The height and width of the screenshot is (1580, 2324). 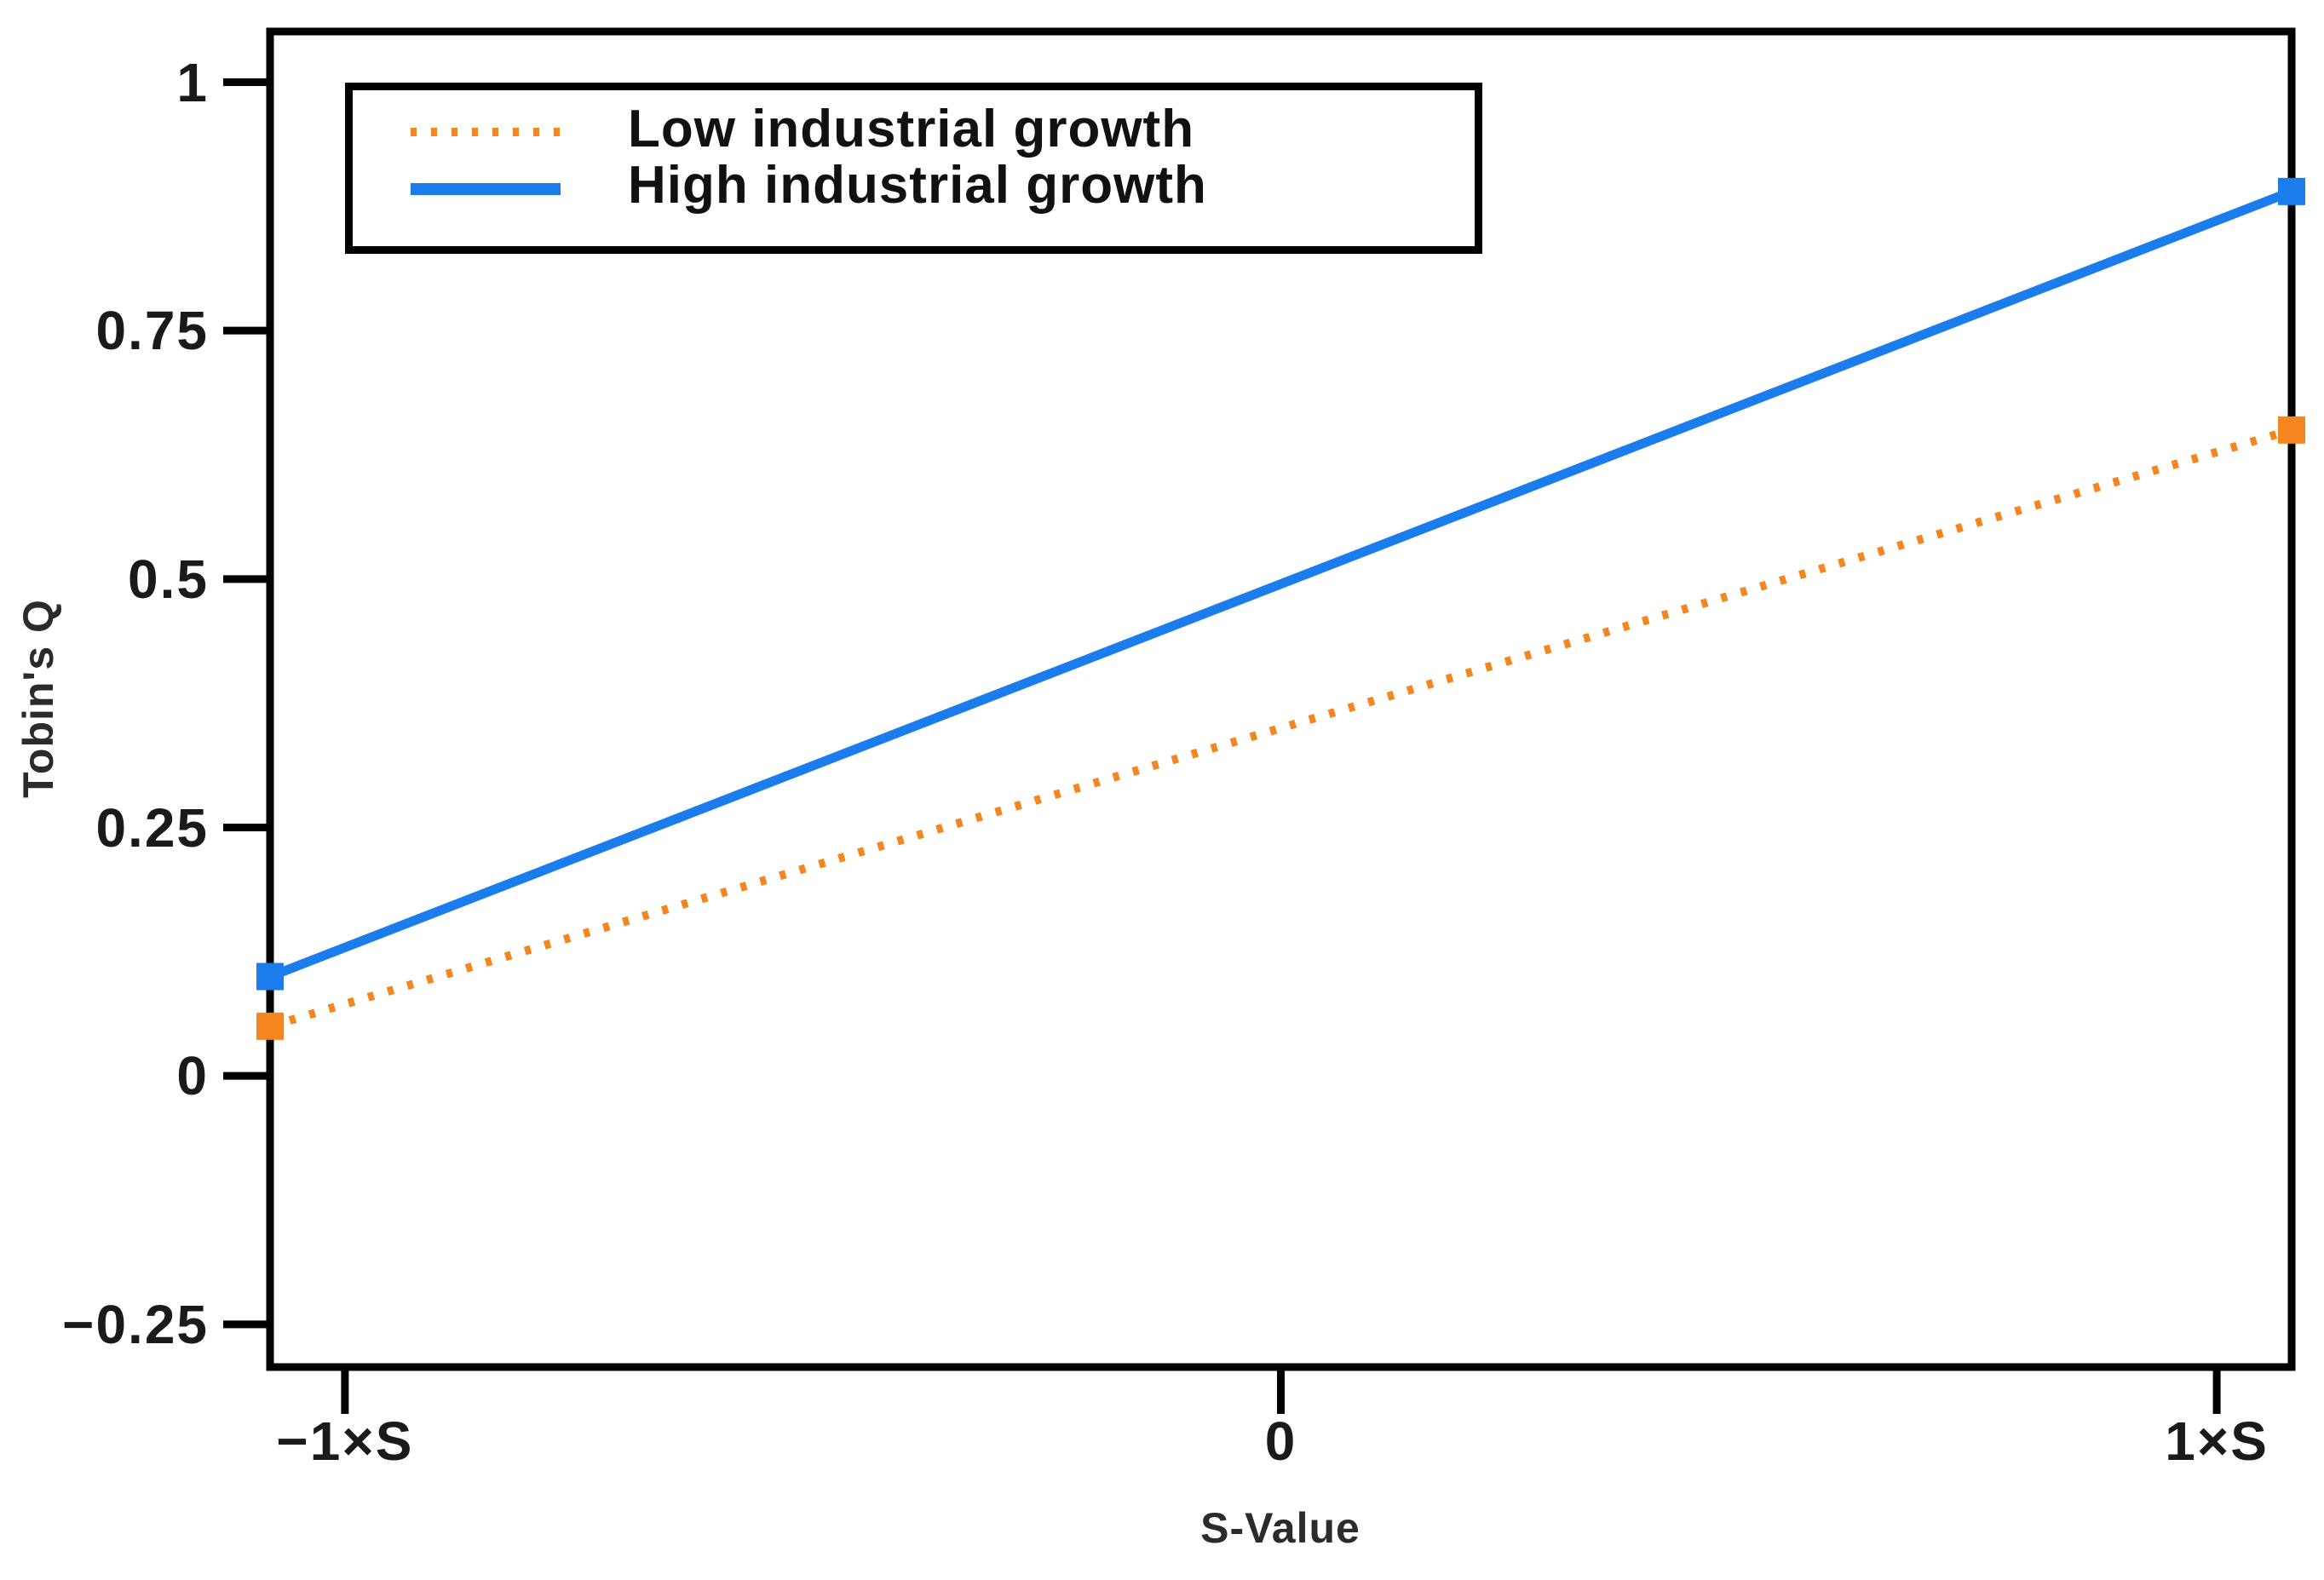 I want to click on y-tick-label: −0.25, so click(x=135, y=1324).